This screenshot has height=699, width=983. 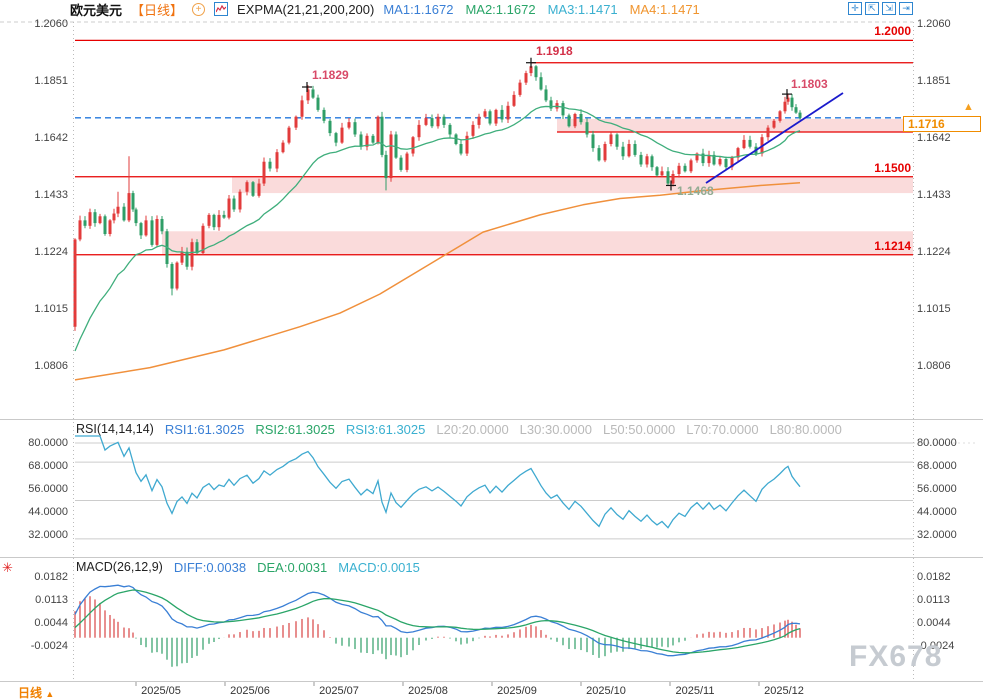 I want to click on macd-dea-line, so click(x=437, y=621).